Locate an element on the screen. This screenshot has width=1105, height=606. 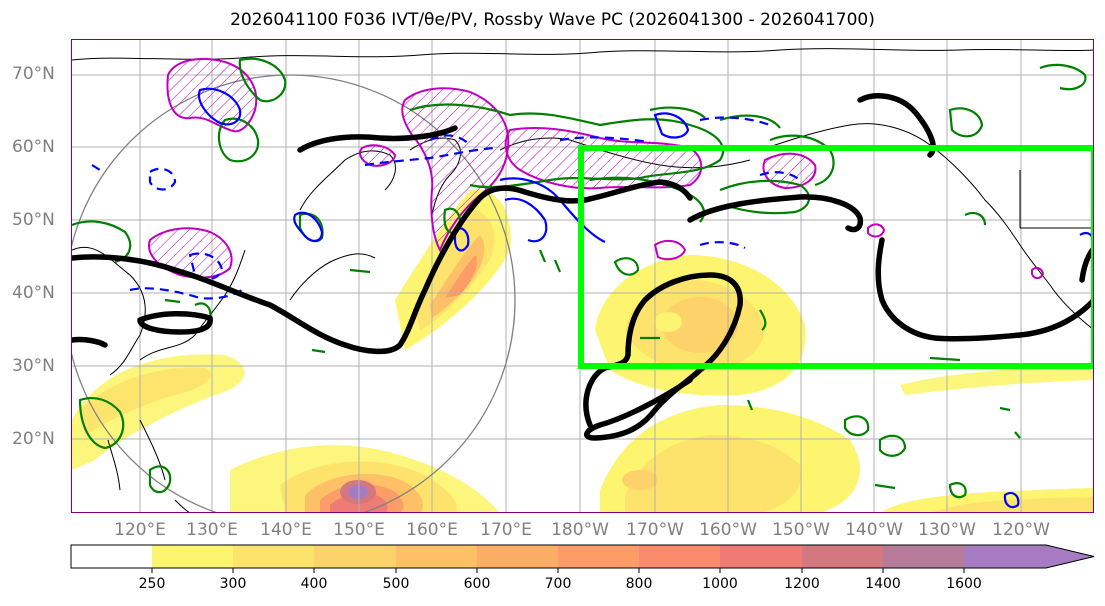
colorbar-label-1000: 1000 is located at coordinates (720, 584).